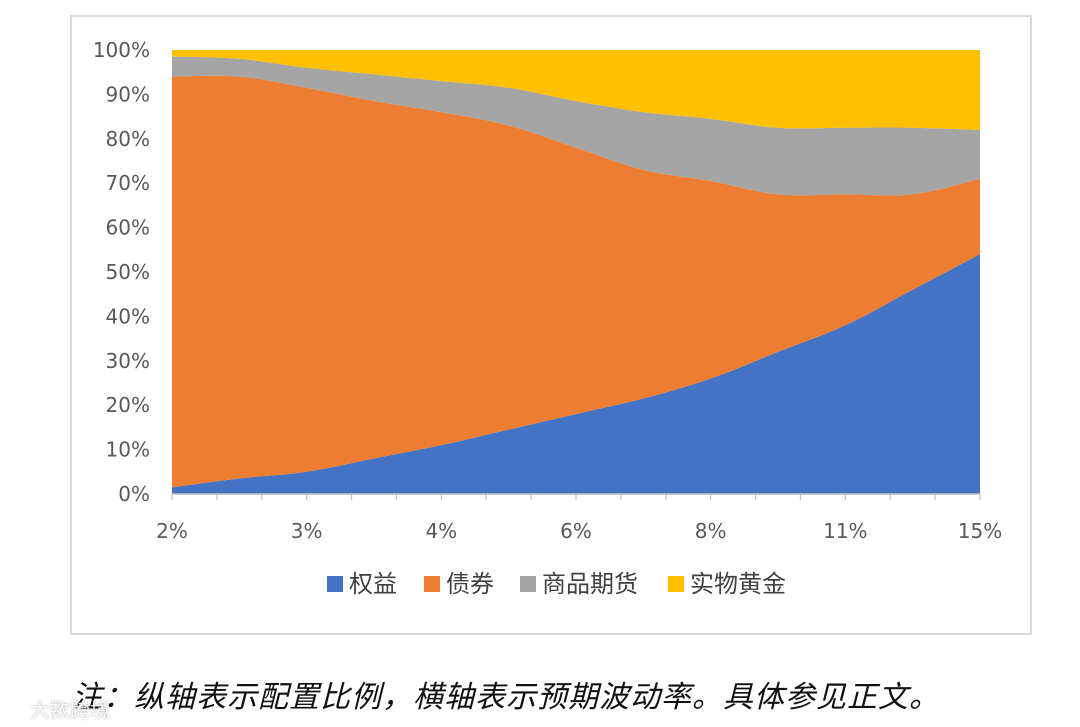 The width and height of the screenshot is (1080, 727). What do you see at coordinates (590, 584) in the screenshot?
I see `legend-label: 商品期货` at bounding box center [590, 584].